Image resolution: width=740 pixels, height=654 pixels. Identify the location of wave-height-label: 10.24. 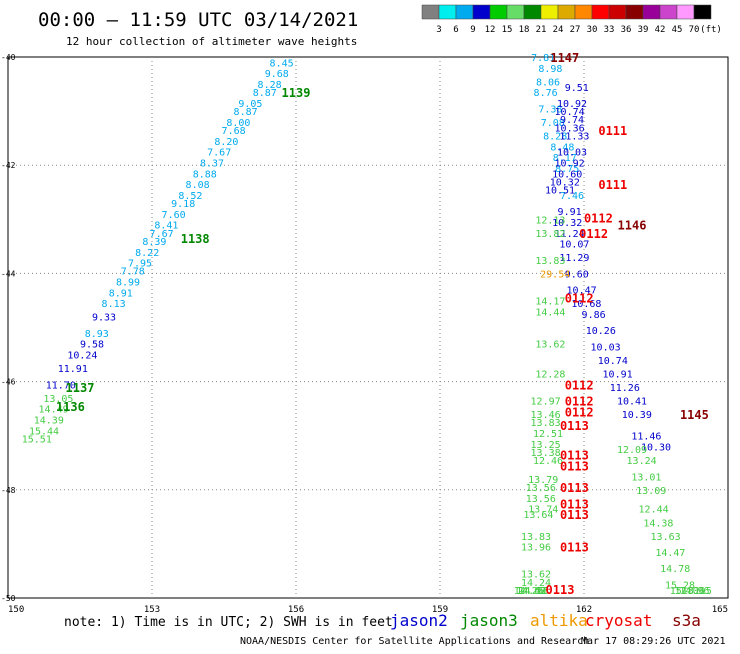
(82, 356).